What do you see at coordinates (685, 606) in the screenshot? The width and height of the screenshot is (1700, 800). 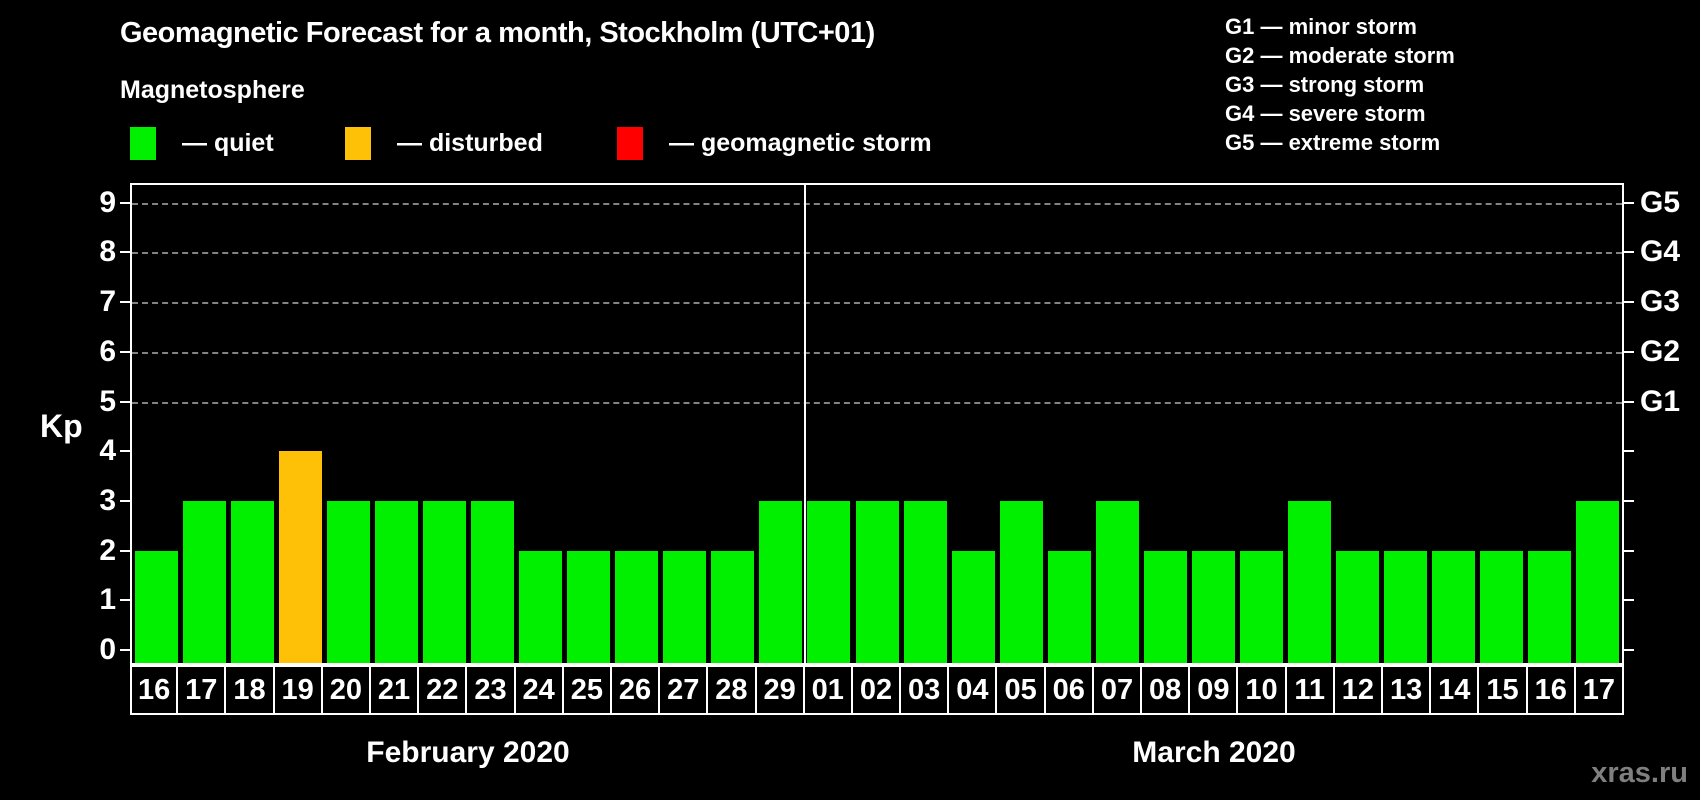 I see `bar-month1-day-27-kp2` at bounding box center [685, 606].